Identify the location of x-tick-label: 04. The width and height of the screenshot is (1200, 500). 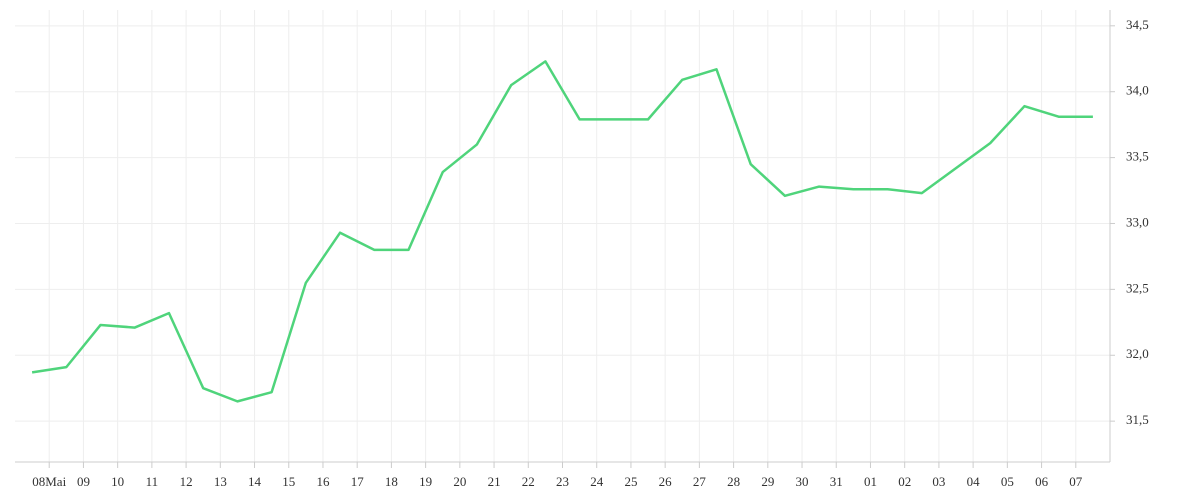
(974, 481).